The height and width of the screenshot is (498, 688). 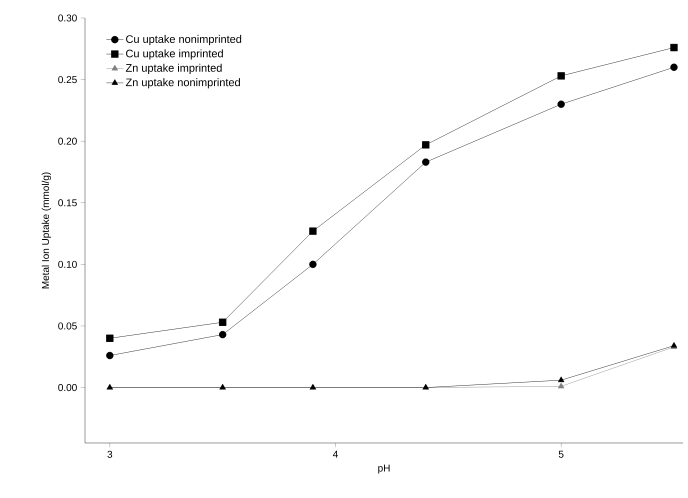 What do you see at coordinates (561, 454) in the screenshot?
I see `x-tick-label: 5` at bounding box center [561, 454].